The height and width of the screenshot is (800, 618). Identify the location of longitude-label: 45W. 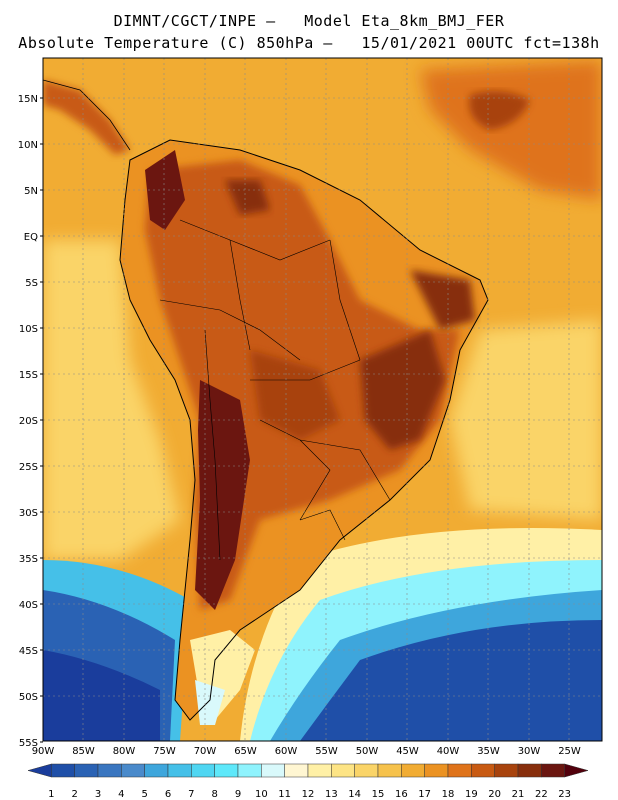
(407, 751).